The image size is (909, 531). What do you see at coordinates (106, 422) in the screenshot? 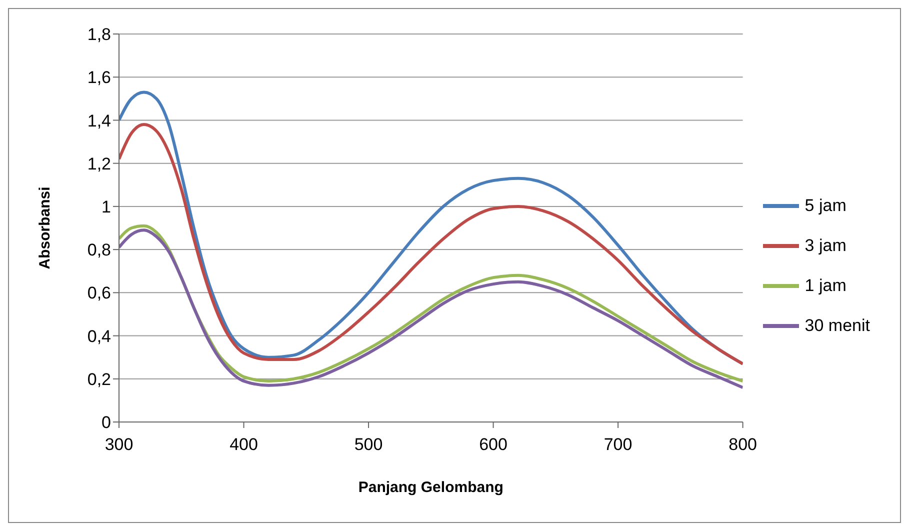
I see `y-tick-label: 0` at bounding box center [106, 422].